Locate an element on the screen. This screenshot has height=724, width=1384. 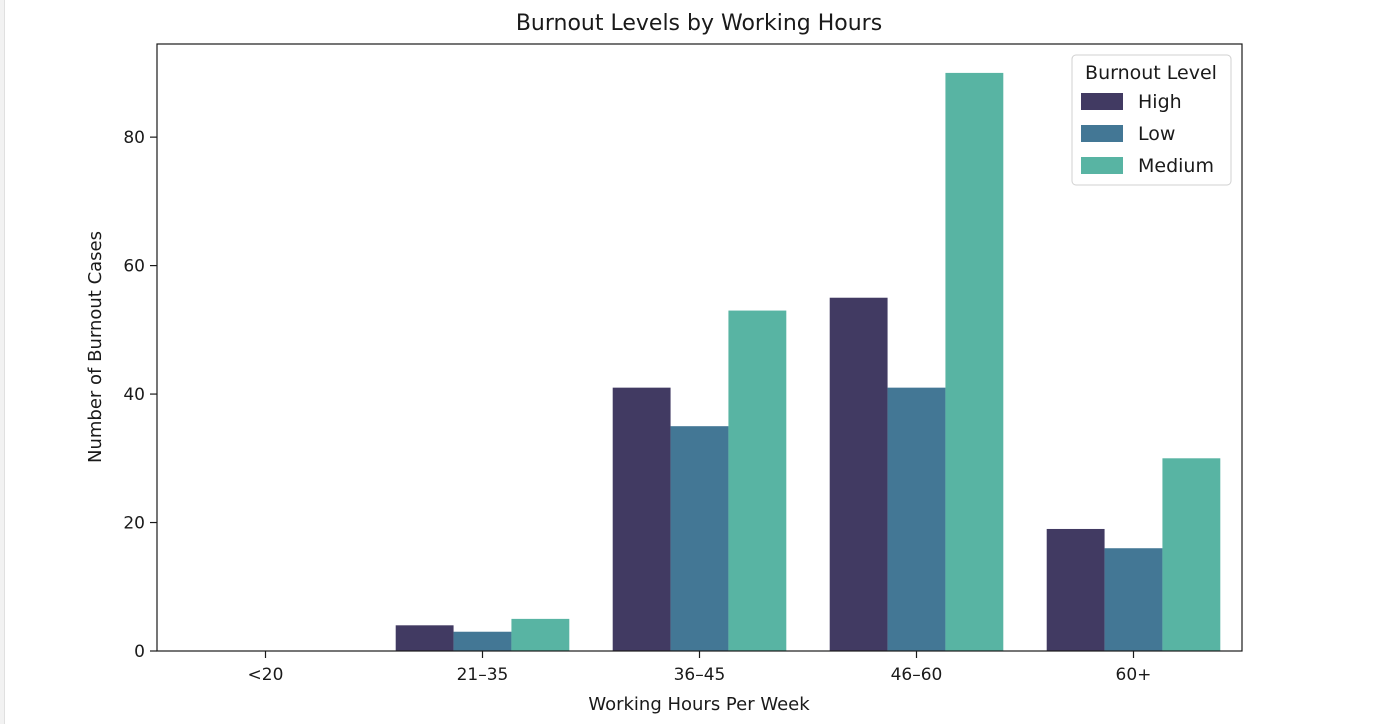
legend-label-medium: Medium is located at coordinates (1176, 166).